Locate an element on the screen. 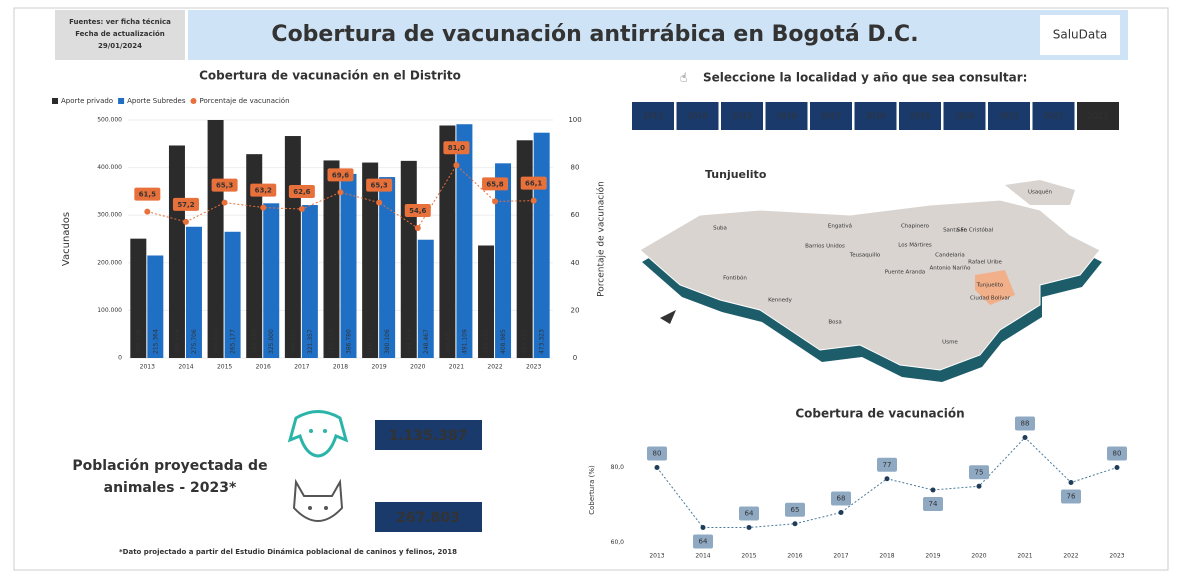 This screenshot has width=1181, height=579. pct-label: 65,3 is located at coordinates (378, 186).